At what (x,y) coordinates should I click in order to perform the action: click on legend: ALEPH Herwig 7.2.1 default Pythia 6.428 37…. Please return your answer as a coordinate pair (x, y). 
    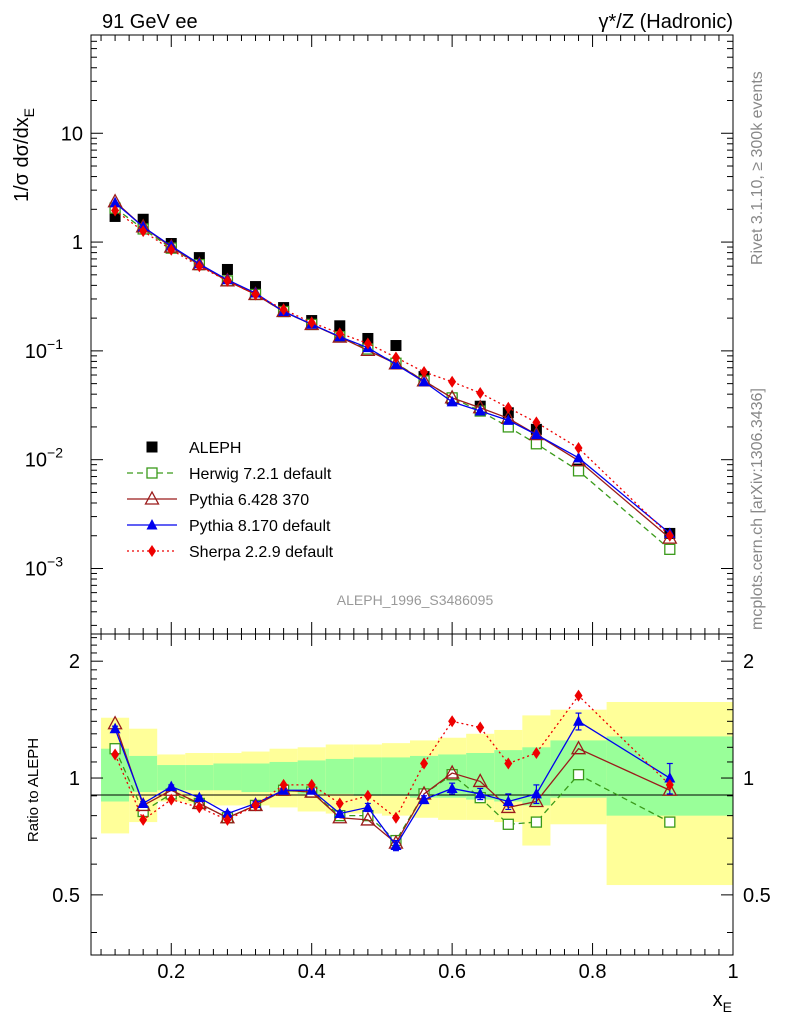
    Looking at the image, I should click on (230, 500).